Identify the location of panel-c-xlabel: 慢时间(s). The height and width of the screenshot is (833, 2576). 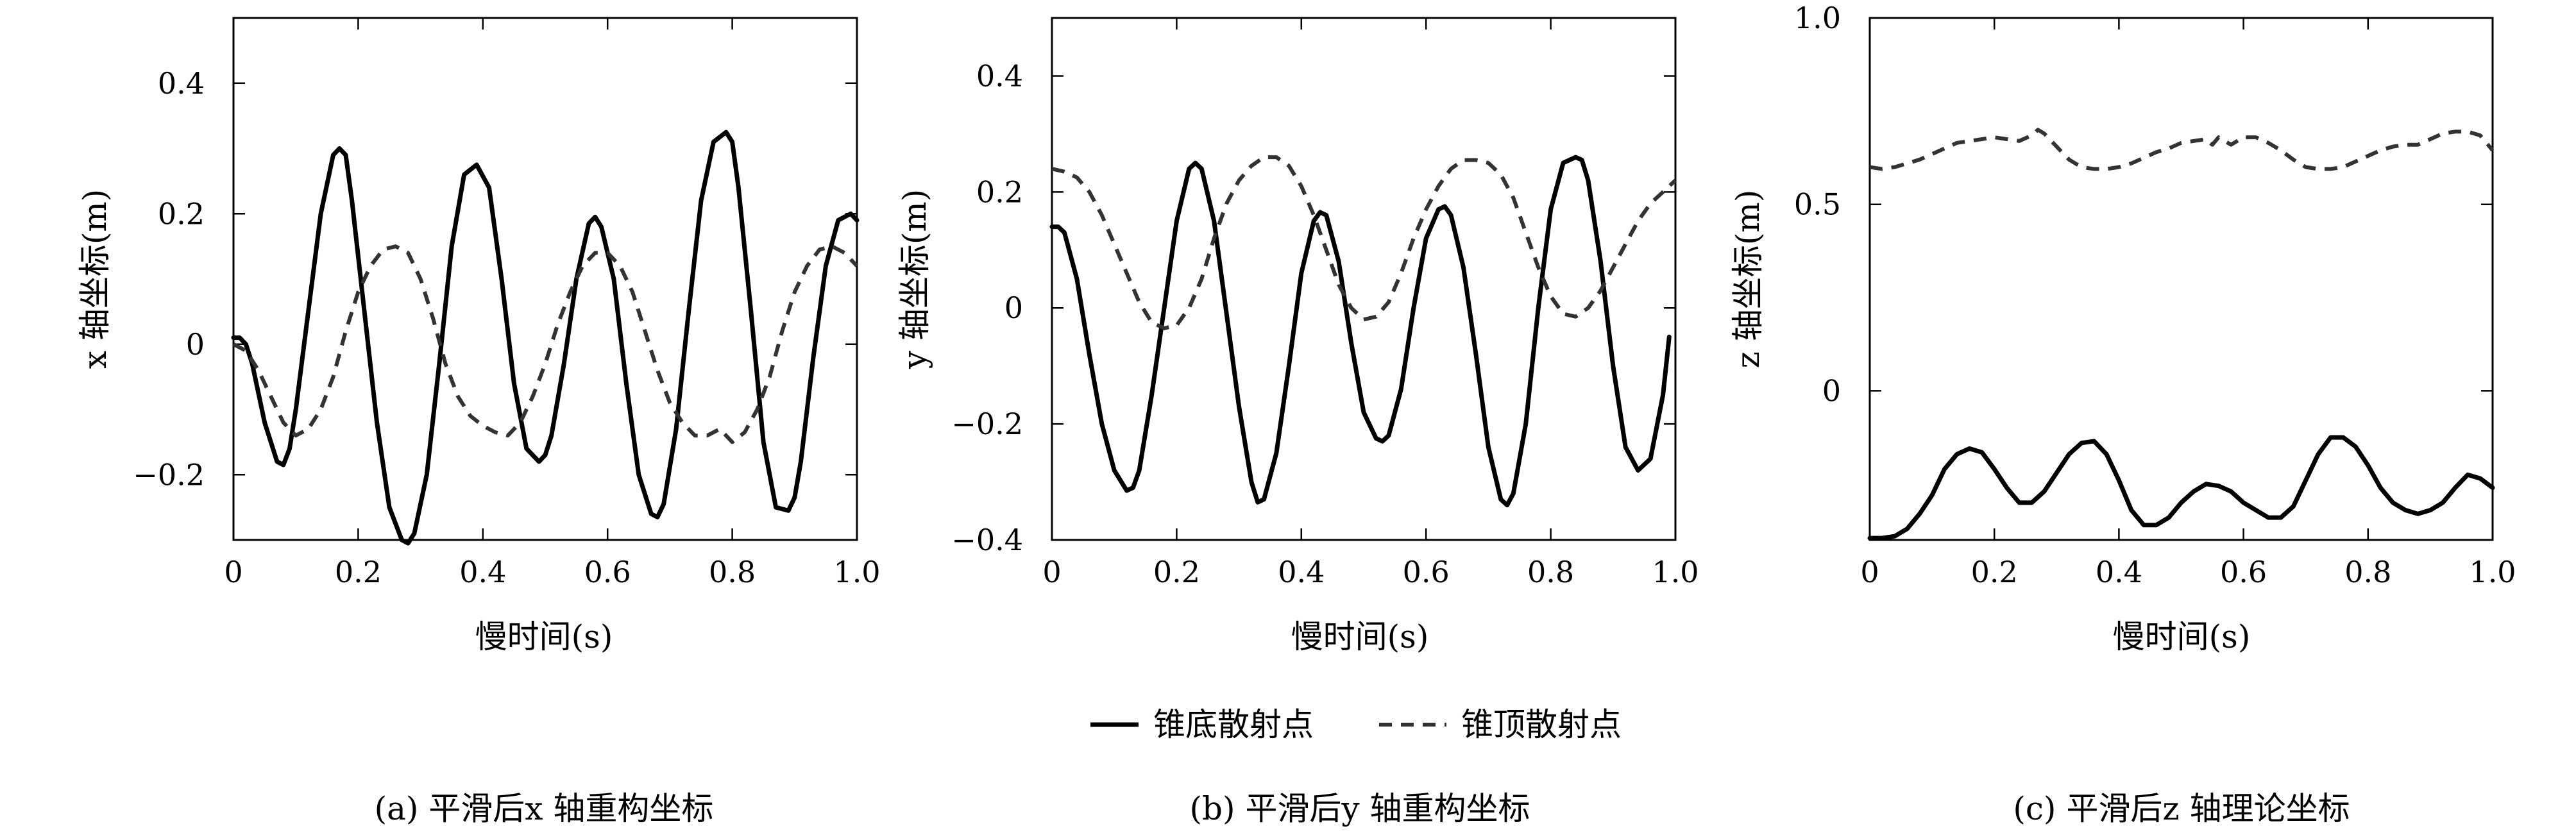
(2182, 636).